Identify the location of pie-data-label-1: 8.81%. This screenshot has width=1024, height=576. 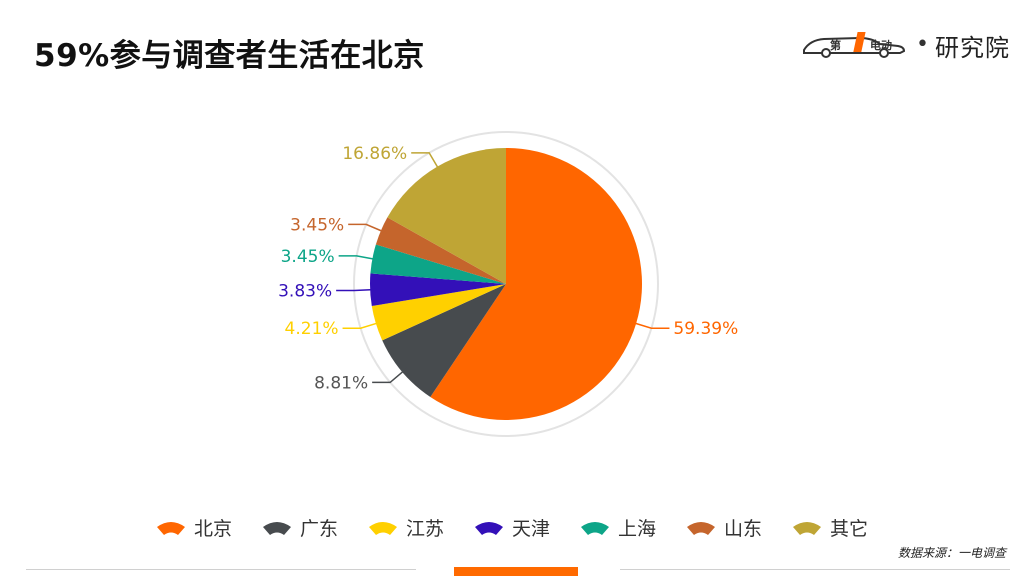
(341, 383).